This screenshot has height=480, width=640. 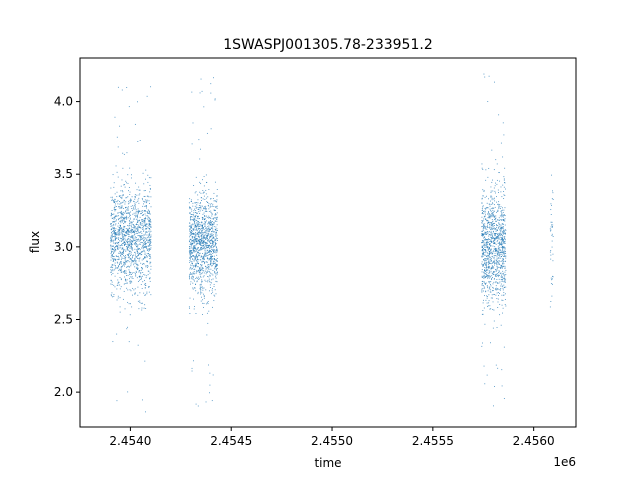 I want to click on y-tick-label: 2.5, so click(x=63, y=319).